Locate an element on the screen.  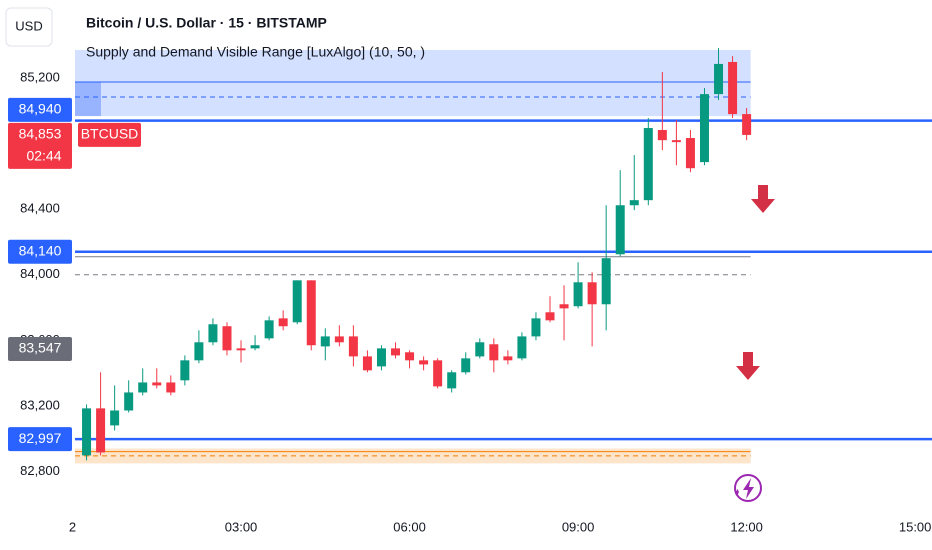
countdown: 02:44 is located at coordinates (43, 156).